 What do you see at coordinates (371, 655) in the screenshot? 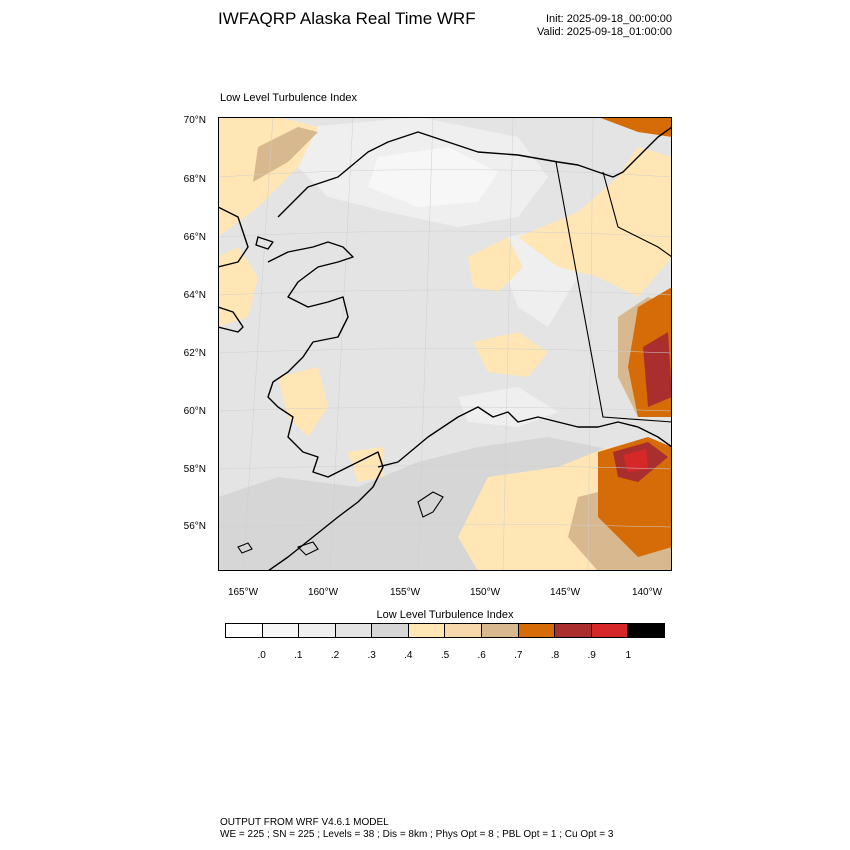
I see `colorbar-label: .3` at bounding box center [371, 655].